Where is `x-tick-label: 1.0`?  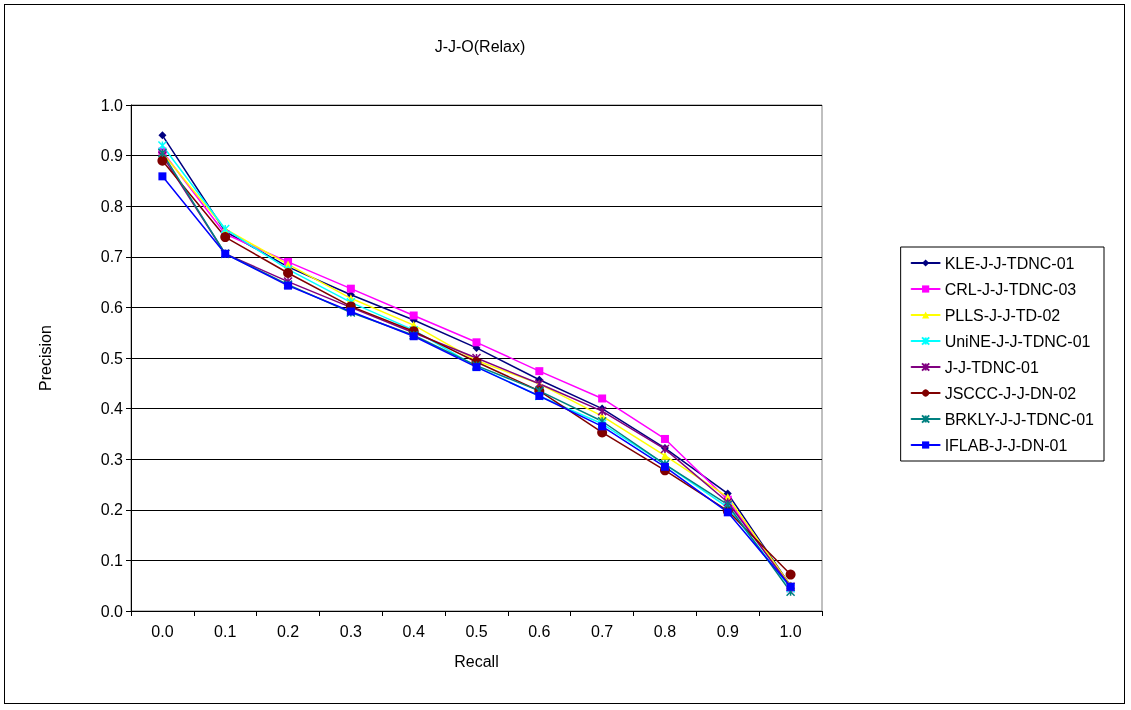 x-tick-label: 1.0 is located at coordinates (790, 631).